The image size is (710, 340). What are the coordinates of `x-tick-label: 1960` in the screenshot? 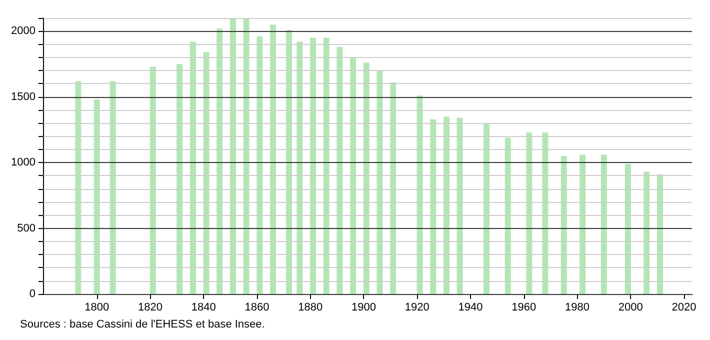 It's located at (524, 308).